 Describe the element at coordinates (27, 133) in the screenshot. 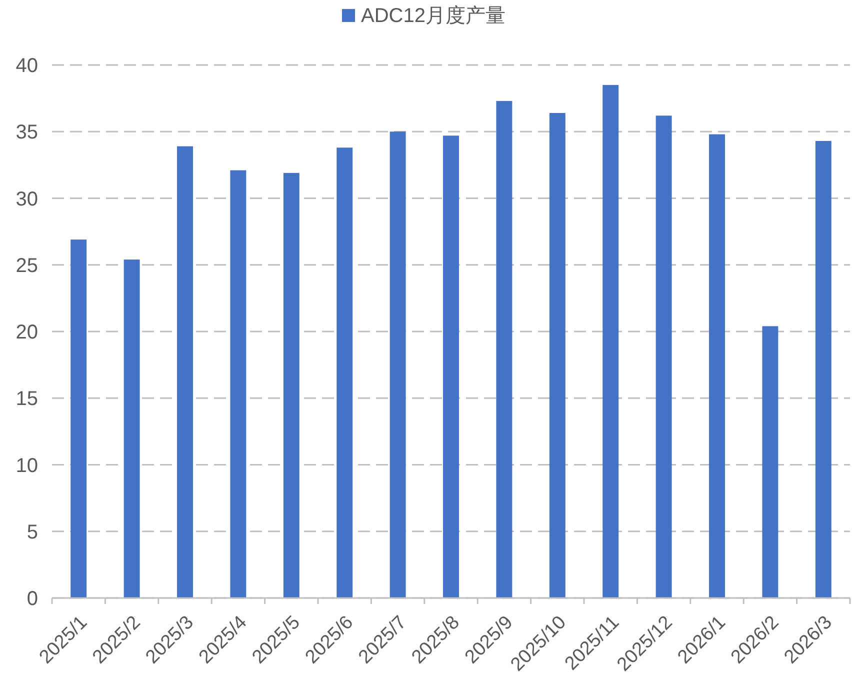

I see `y-tick-label: 35` at that location.